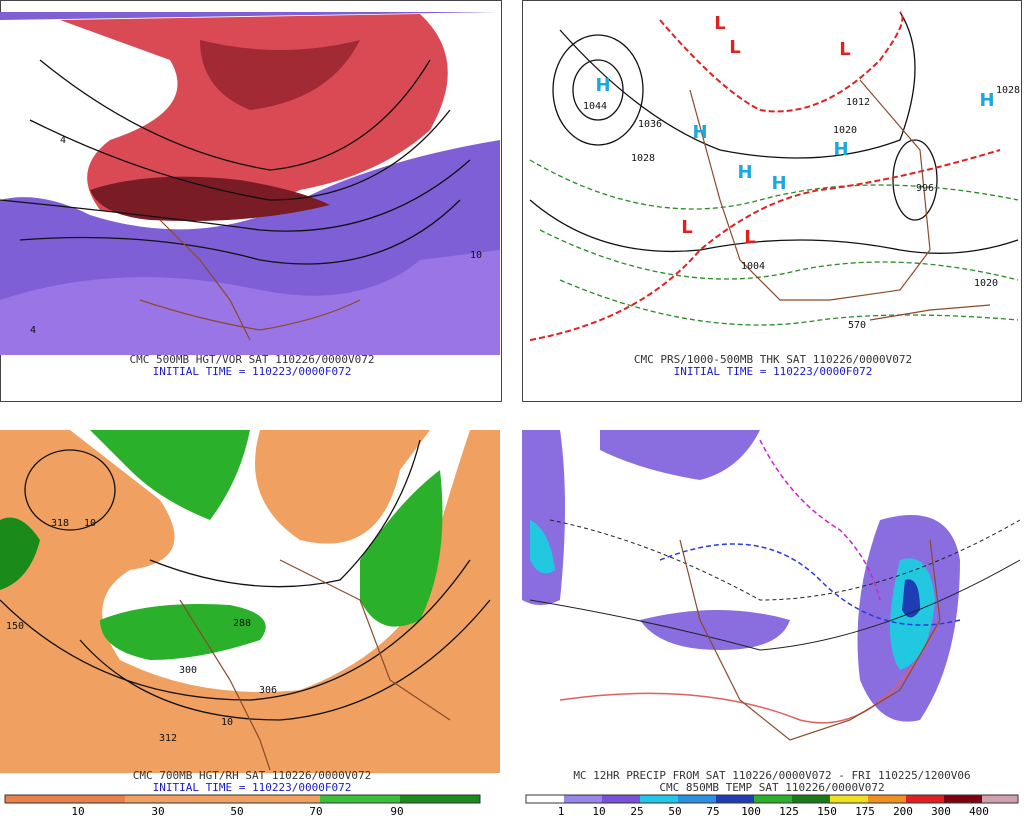 This screenshot has height=819, width=1024. Describe the element at coordinates (674, 811) in the screenshot. I see `colorbar-label: 50` at that location.